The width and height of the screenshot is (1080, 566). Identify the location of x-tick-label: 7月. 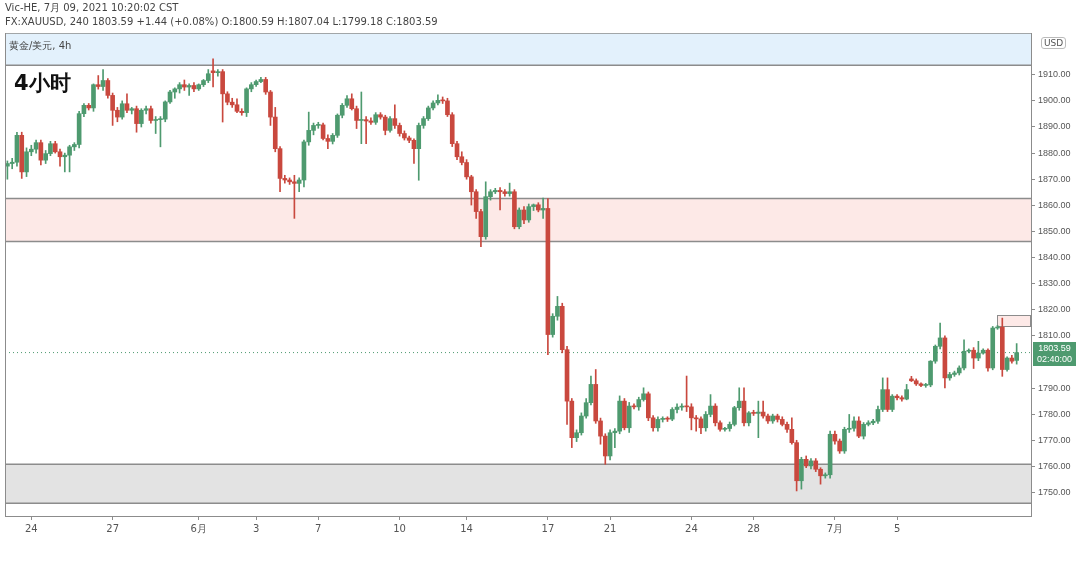
(835, 528).